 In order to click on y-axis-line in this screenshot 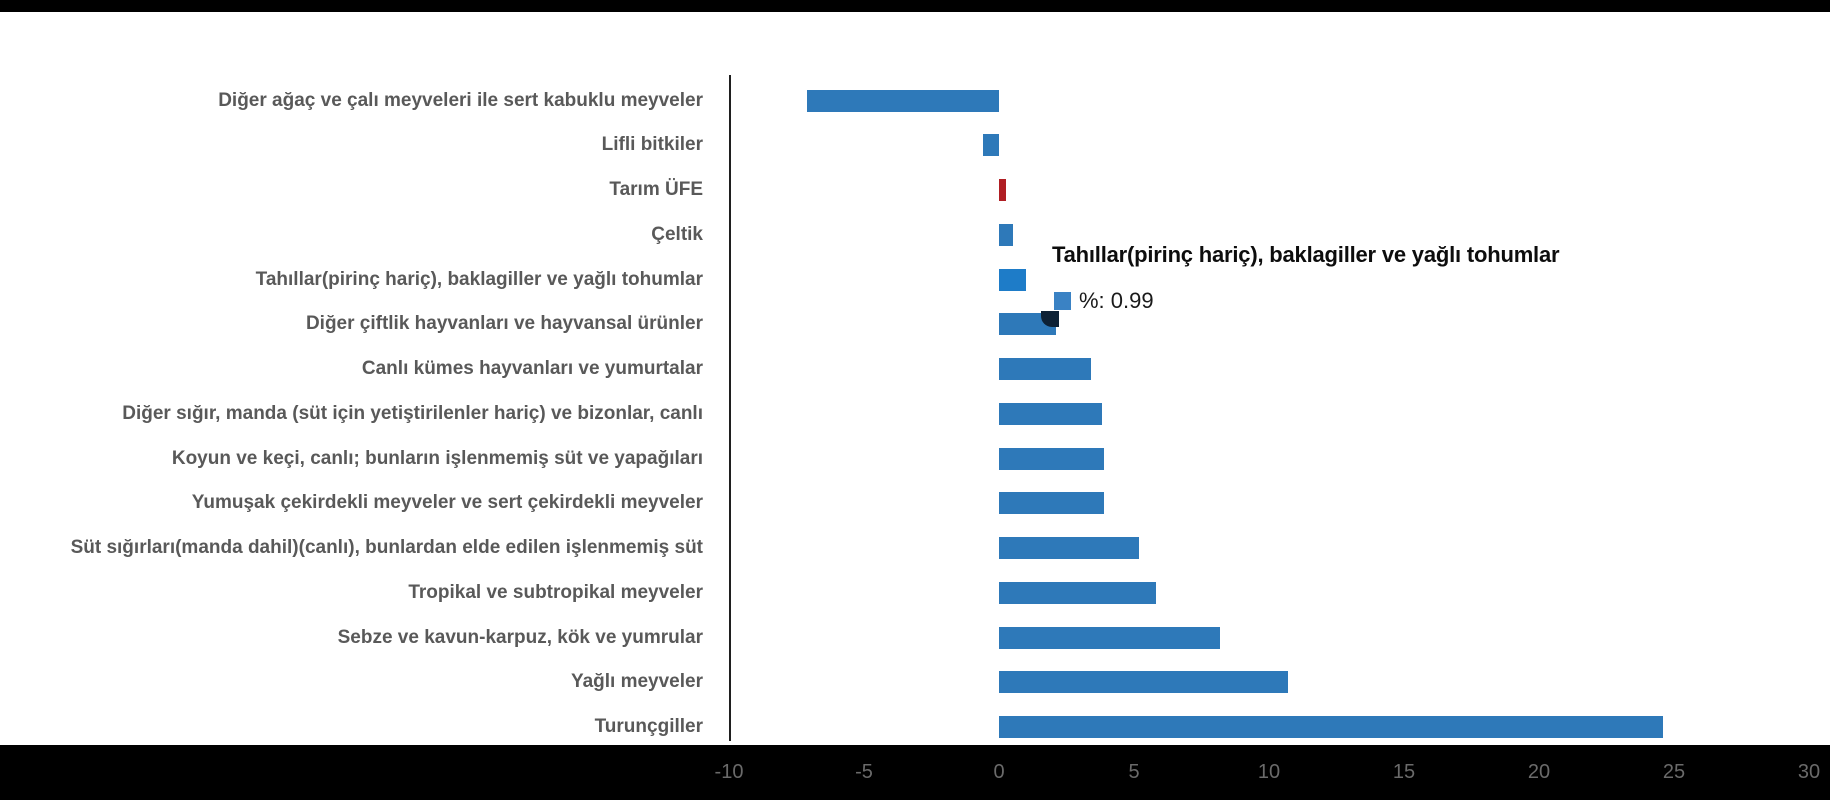, I will do `click(730, 408)`.